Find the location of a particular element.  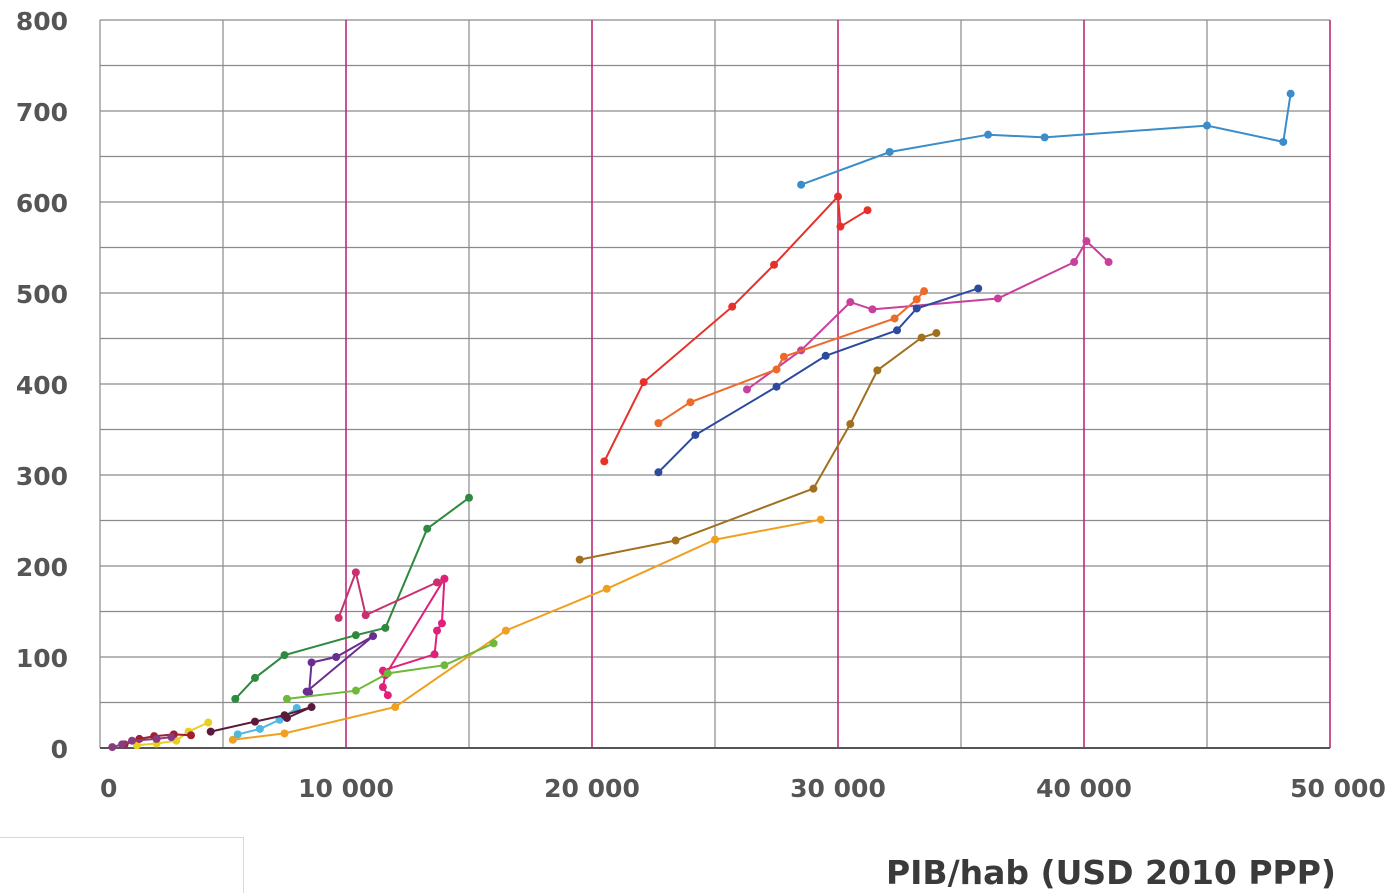

x-tick-label: 40 000 is located at coordinates (1084, 788).